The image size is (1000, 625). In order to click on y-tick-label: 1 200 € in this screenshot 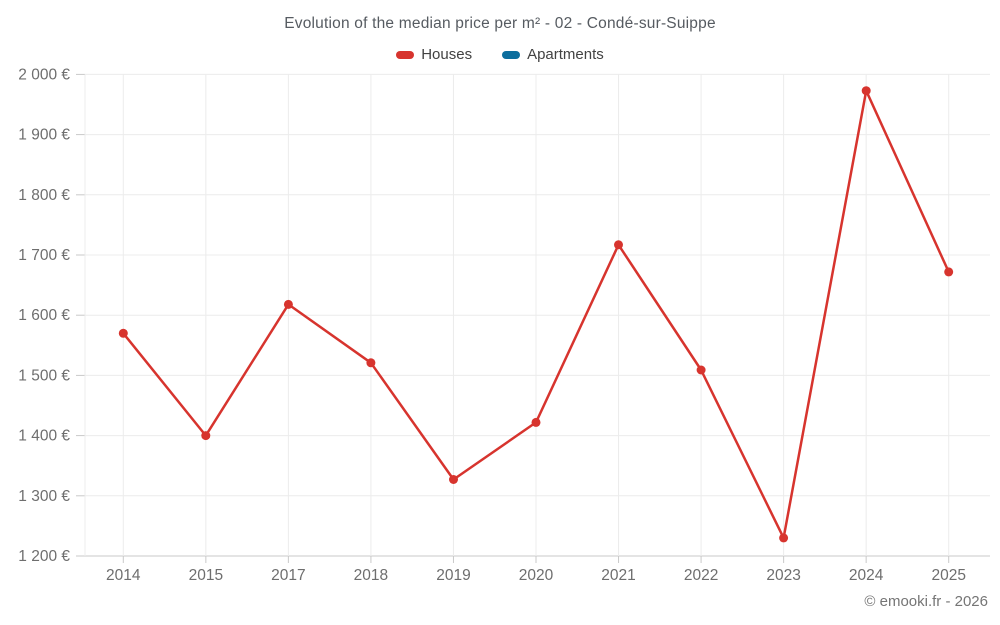, I will do `click(44, 556)`.